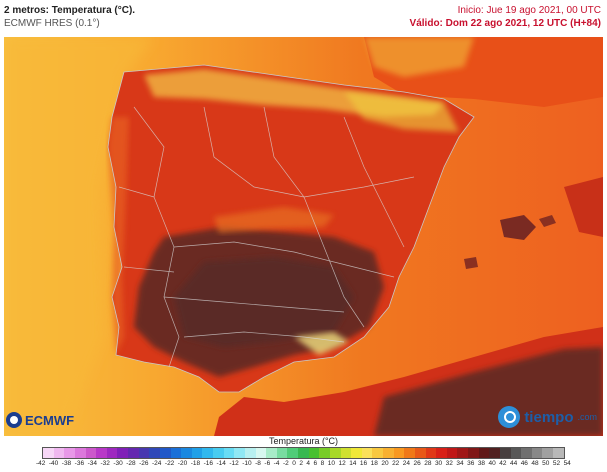  I want to click on tiempo-logo: tiempo .com, so click(547, 417).